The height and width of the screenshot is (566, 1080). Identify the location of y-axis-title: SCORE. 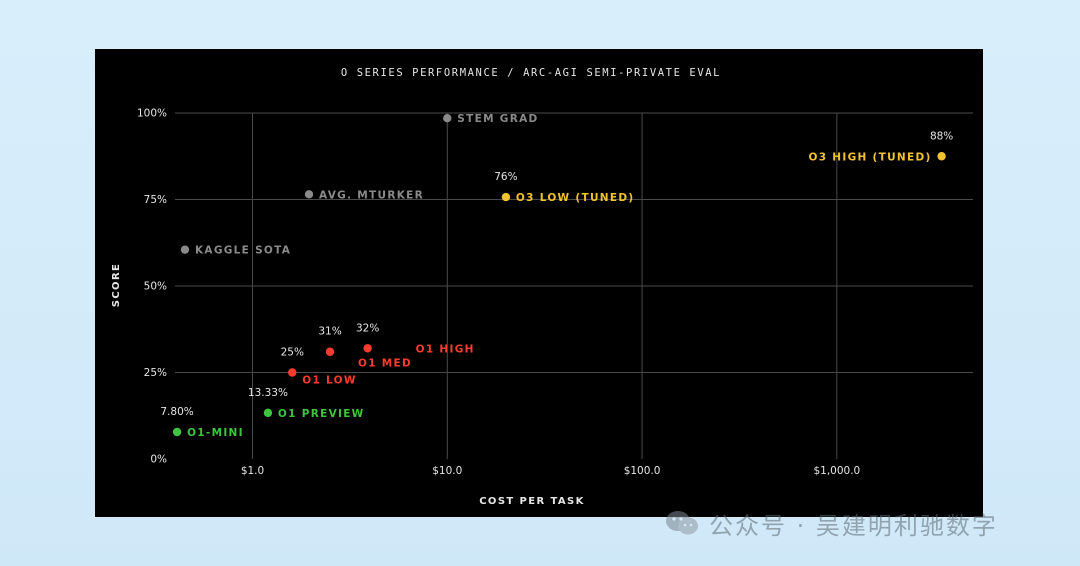
(116, 285).